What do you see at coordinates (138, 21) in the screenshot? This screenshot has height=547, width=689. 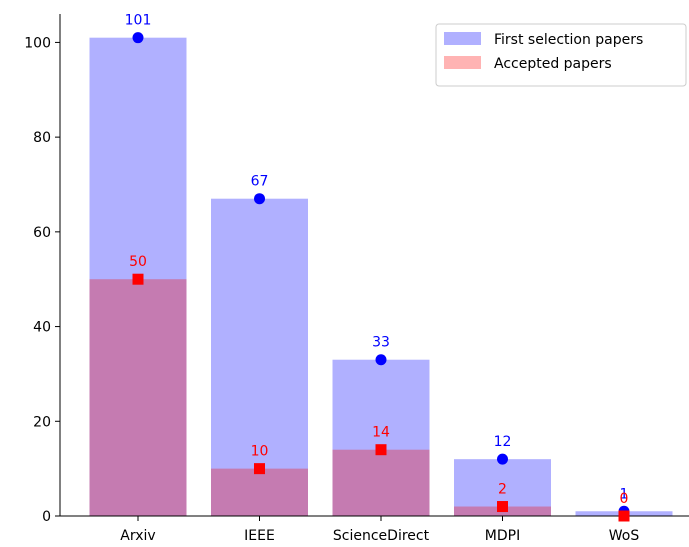 I see `first-selection-value-label-0: 101` at bounding box center [138, 21].